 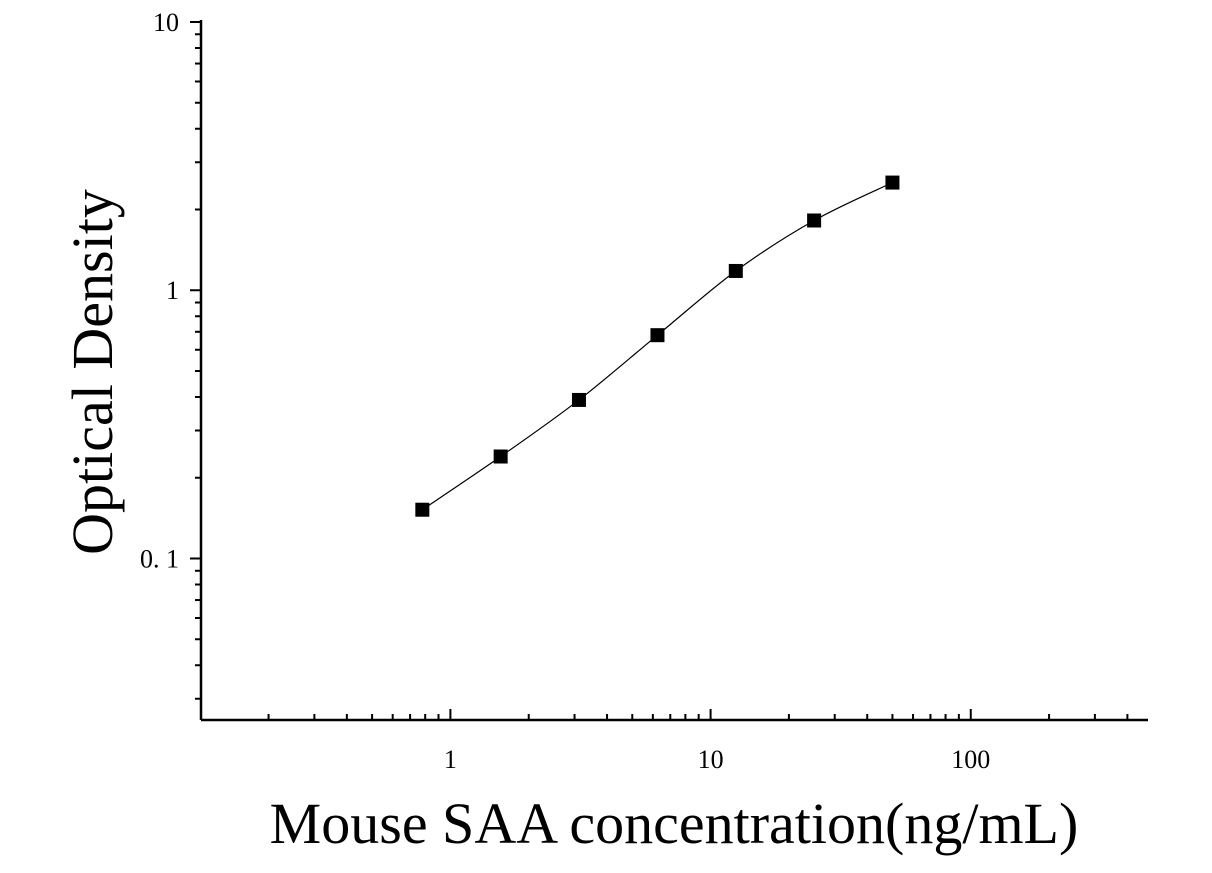 I want to click on x-tick-label: 1, so click(x=450, y=759).